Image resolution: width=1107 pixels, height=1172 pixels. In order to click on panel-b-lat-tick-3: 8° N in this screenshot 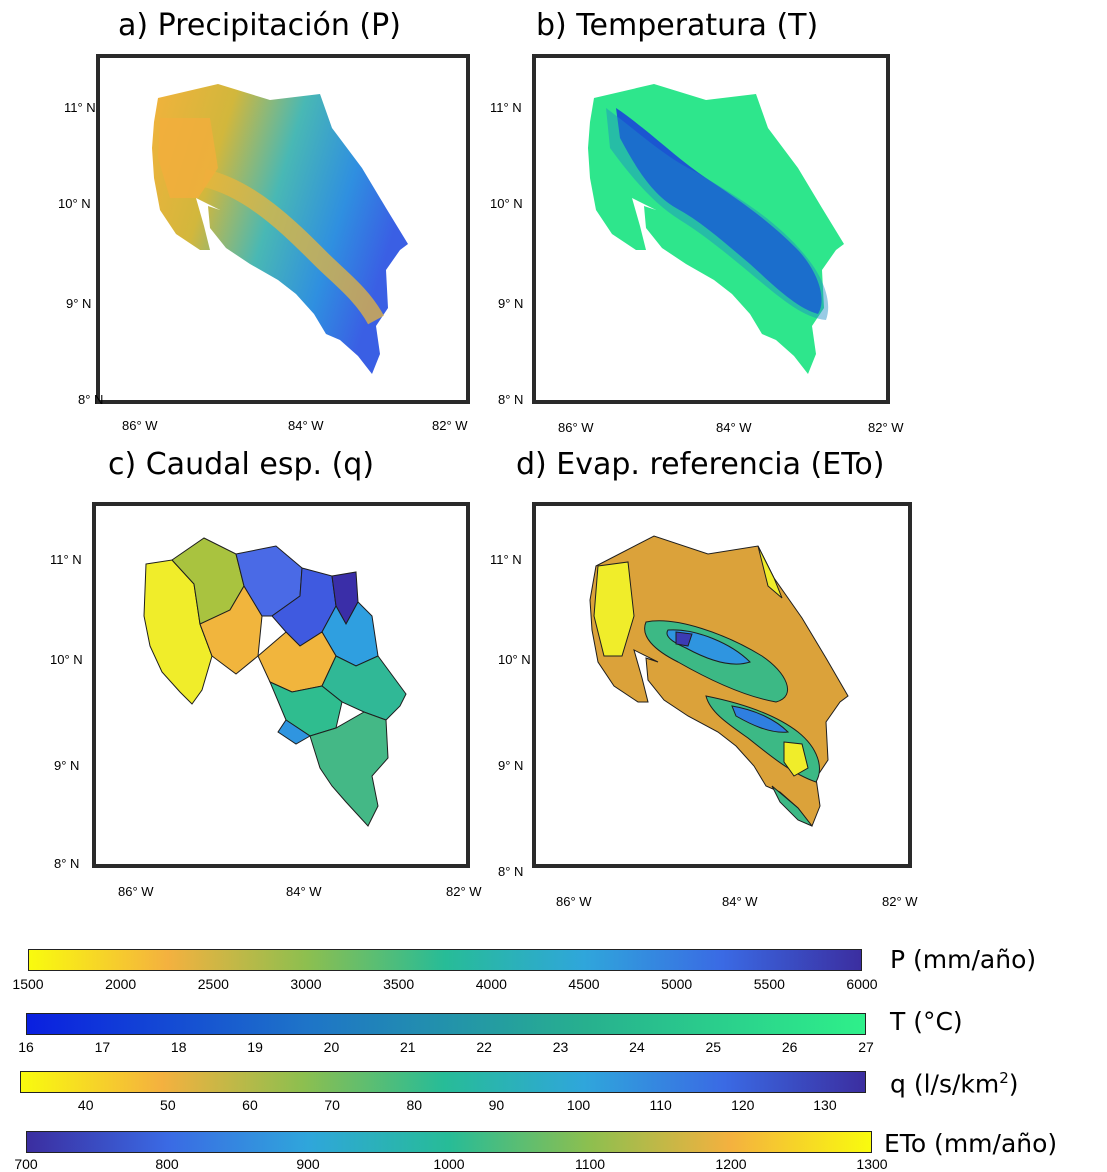, I will do `click(510, 399)`.